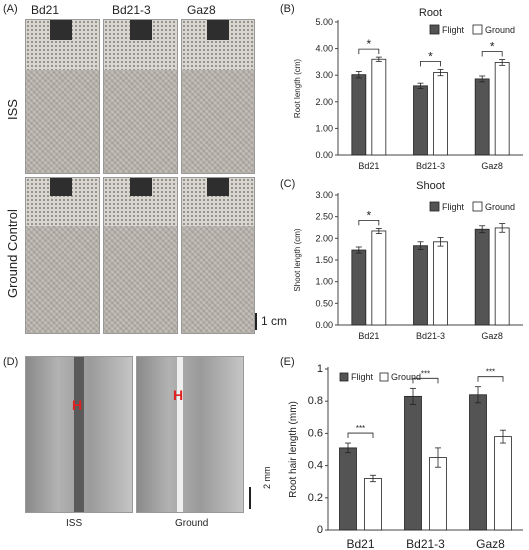 The height and width of the screenshot is (550, 529). Describe the element at coordinates (274, 321) in the screenshot. I see `scale-label-1cm: 1 cm` at that location.